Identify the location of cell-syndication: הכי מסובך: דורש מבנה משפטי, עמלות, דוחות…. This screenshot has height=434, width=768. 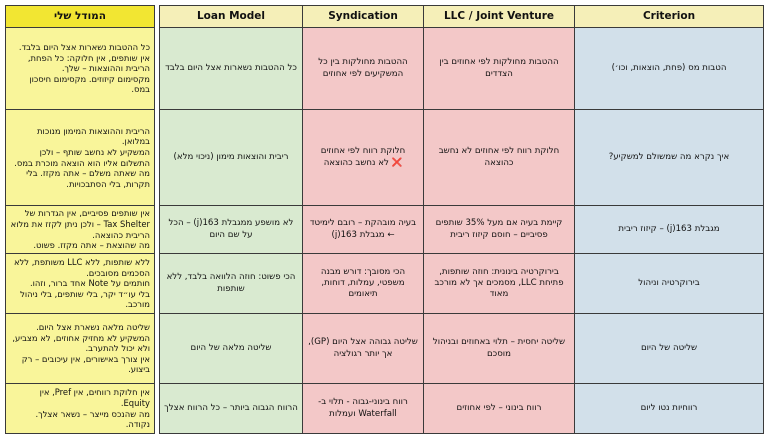
(363, 283).